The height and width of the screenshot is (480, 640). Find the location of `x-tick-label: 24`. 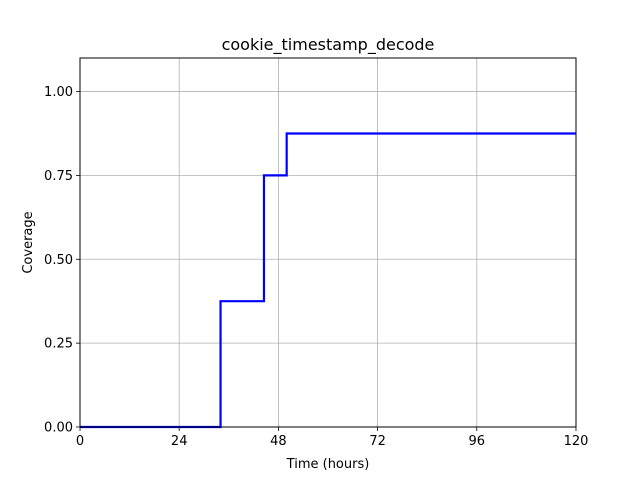

x-tick-label: 24 is located at coordinates (179, 441).